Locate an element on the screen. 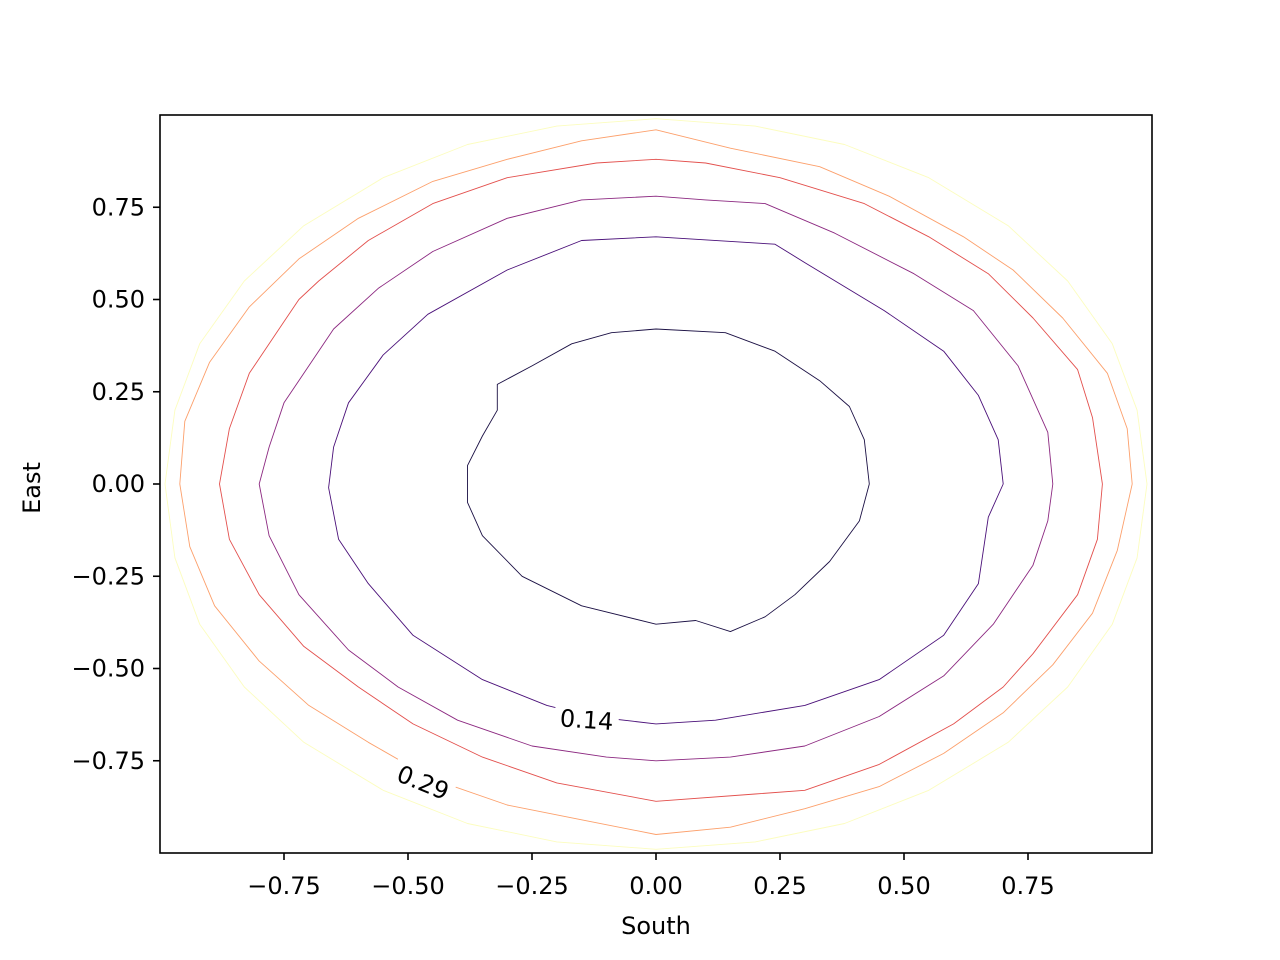  x-tick-label: −0.75 is located at coordinates (284, 886).